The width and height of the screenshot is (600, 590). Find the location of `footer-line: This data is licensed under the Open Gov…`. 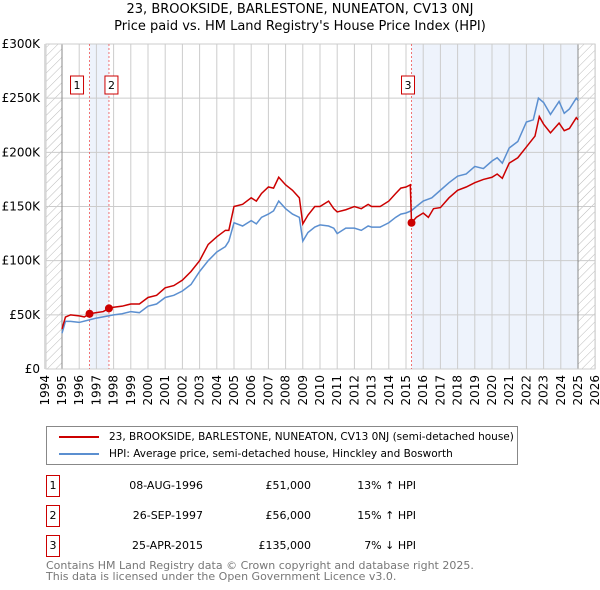

footer-line: This data is licensed under the Open Gov… is located at coordinates (221, 576).